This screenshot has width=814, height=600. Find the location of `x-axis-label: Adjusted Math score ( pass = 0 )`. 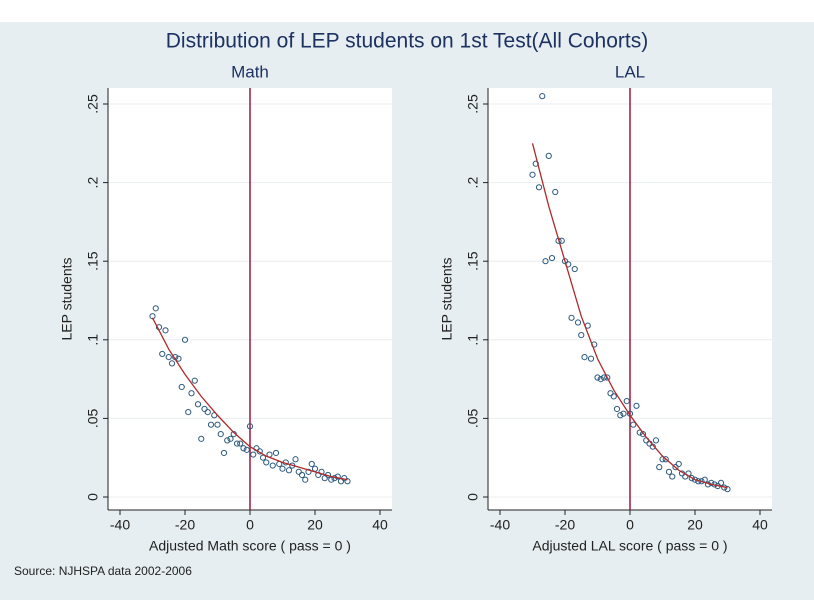

x-axis-label: Adjusted Math score ( pass = 0 ) is located at coordinates (250, 546).